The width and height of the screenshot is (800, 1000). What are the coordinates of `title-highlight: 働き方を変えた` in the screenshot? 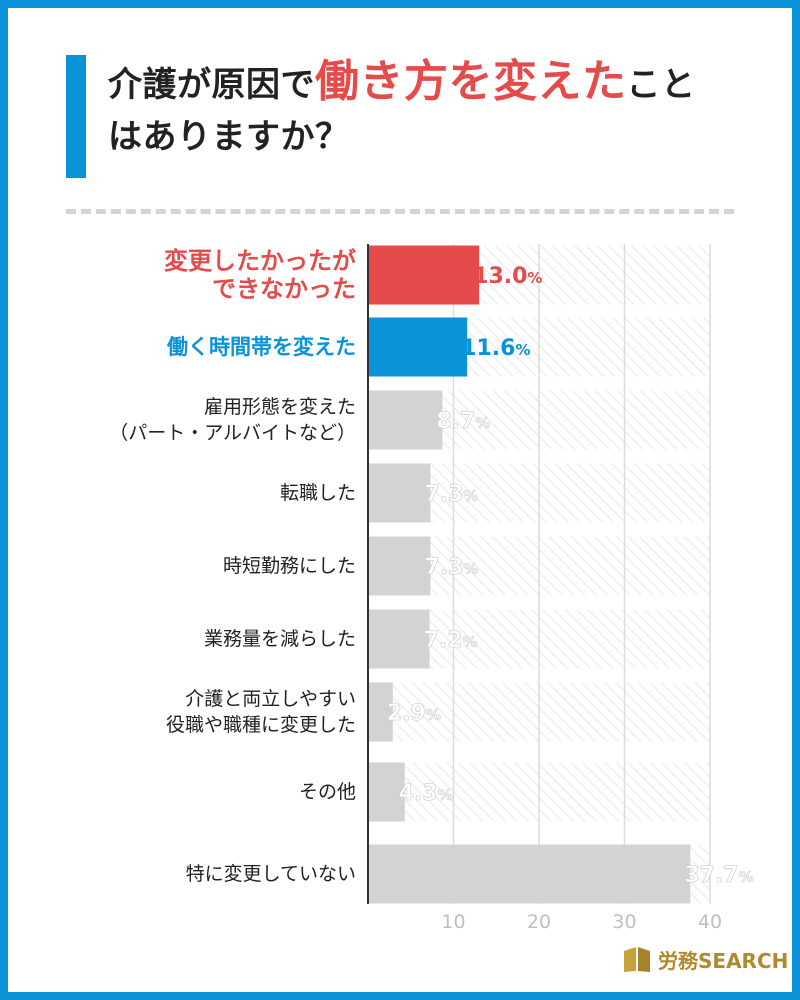 It's located at (471, 81).